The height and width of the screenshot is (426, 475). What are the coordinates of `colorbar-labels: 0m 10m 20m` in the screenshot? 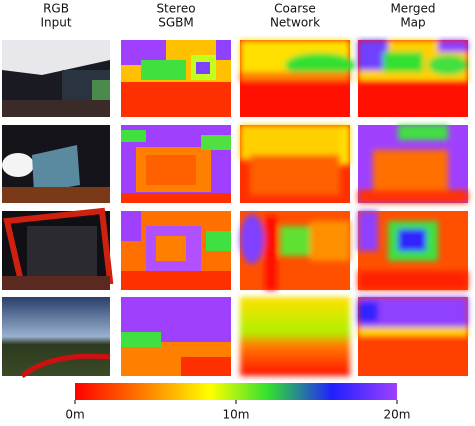 It's located at (237, 411).